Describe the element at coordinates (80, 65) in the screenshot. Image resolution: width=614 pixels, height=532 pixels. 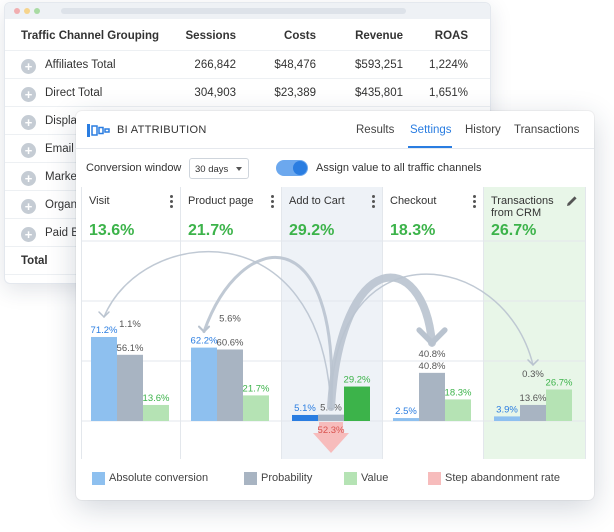
I see `row-channel: Affiliates Total` at that location.